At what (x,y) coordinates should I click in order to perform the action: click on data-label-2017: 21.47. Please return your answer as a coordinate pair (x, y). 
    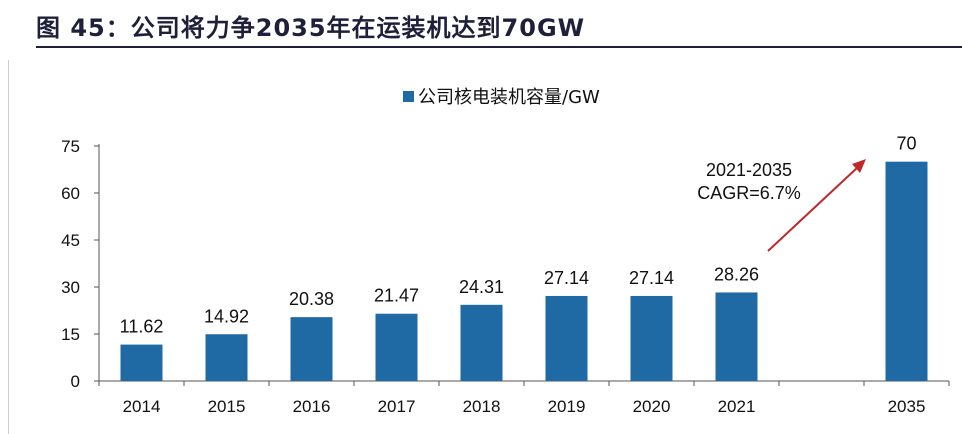
    Looking at the image, I should click on (396, 296).